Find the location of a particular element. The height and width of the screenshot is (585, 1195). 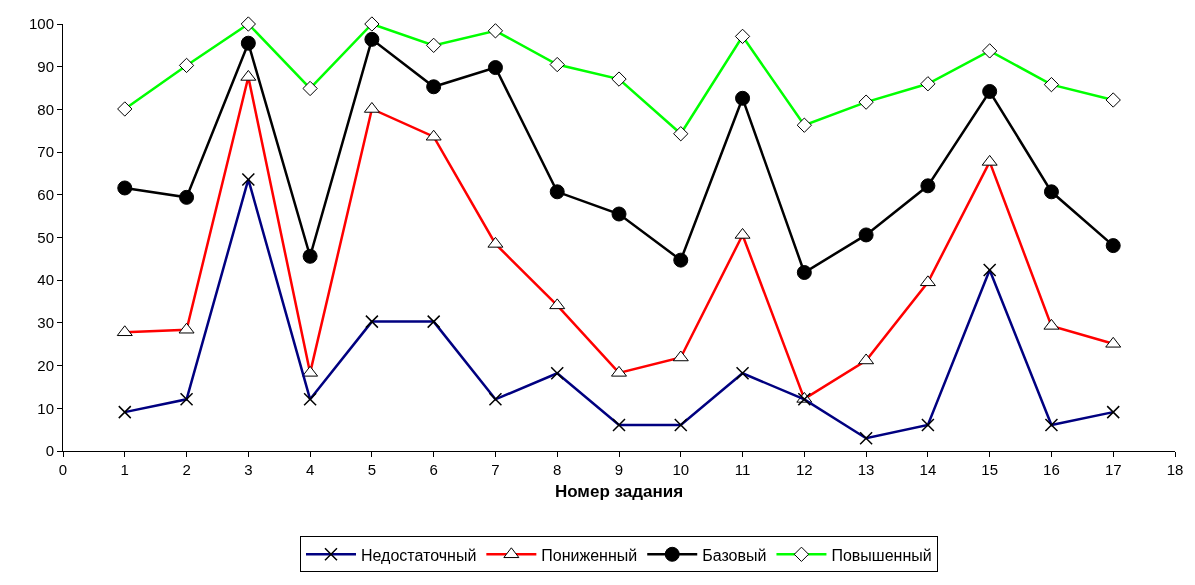

x-tick-label: 4 is located at coordinates (310, 469).